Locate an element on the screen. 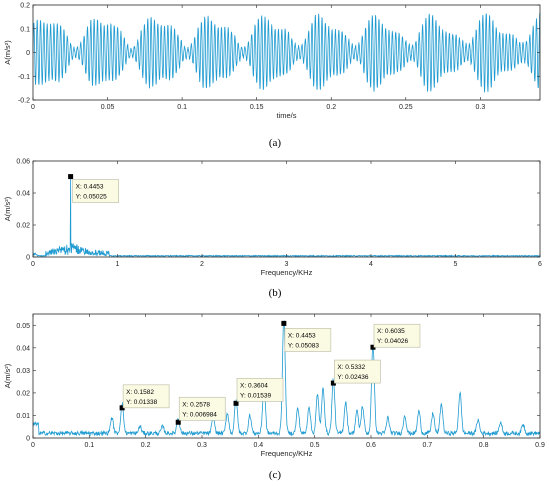  datatip-c: X: 0.3604 Y: 0.01539 is located at coordinates (260, 390).